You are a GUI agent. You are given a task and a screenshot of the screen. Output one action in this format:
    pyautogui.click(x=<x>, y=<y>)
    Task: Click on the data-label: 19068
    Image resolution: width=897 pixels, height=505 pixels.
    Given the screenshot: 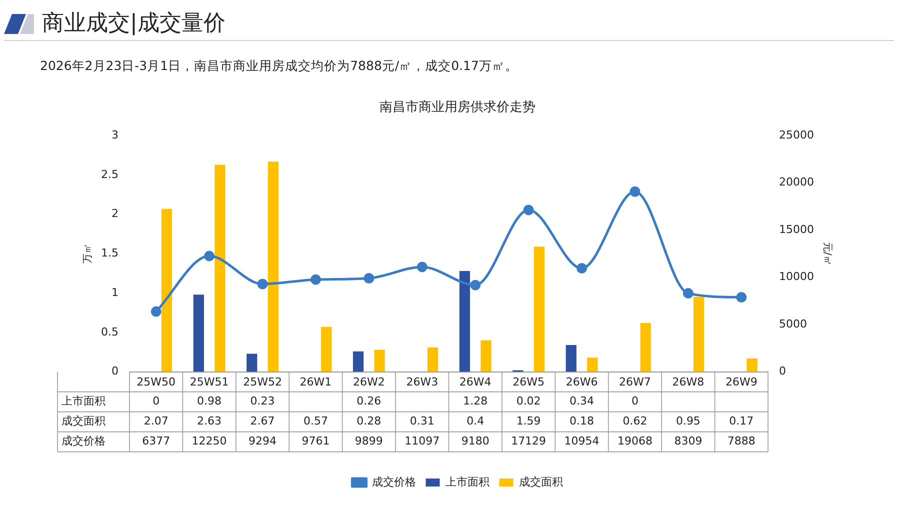 What is the action you would take?
    pyautogui.click(x=634, y=441)
    